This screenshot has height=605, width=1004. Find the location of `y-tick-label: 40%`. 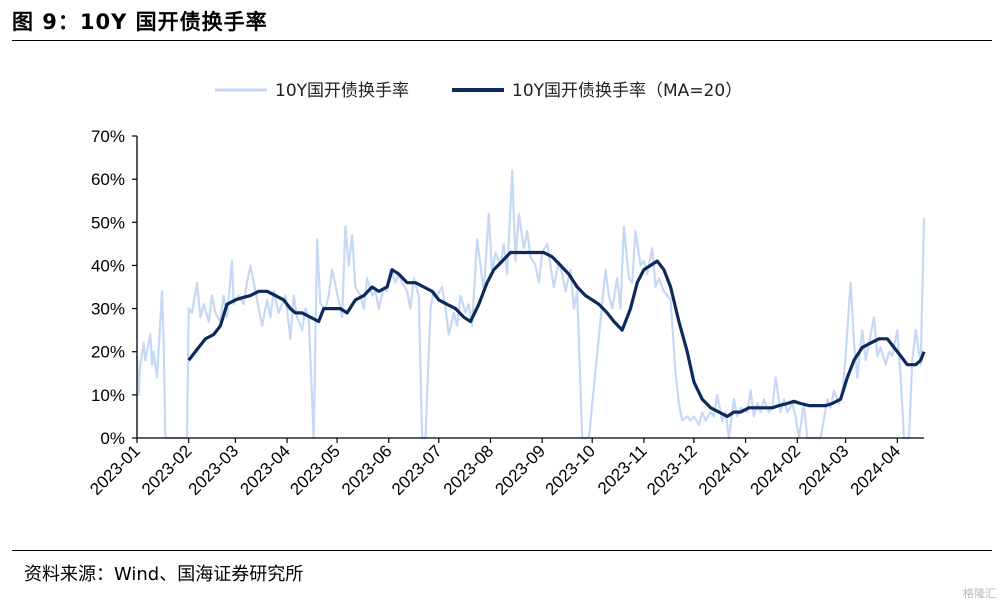

y-tick-label: 40% is located at coordinates (108, 265).